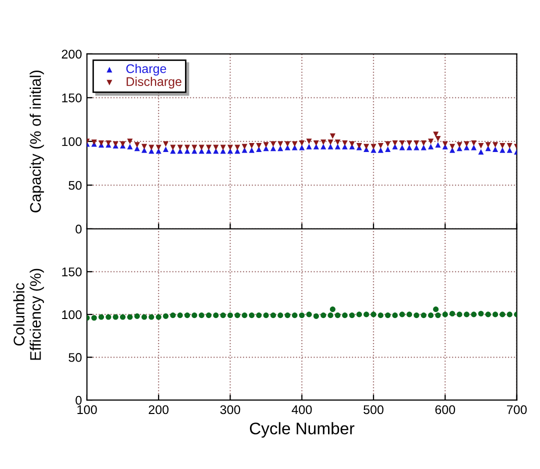 The height and width of the screenshot is (469, 540). Describe the element at coordinates (154, 82) in the screenshot. I see `legend-label: Discharge` at that location.